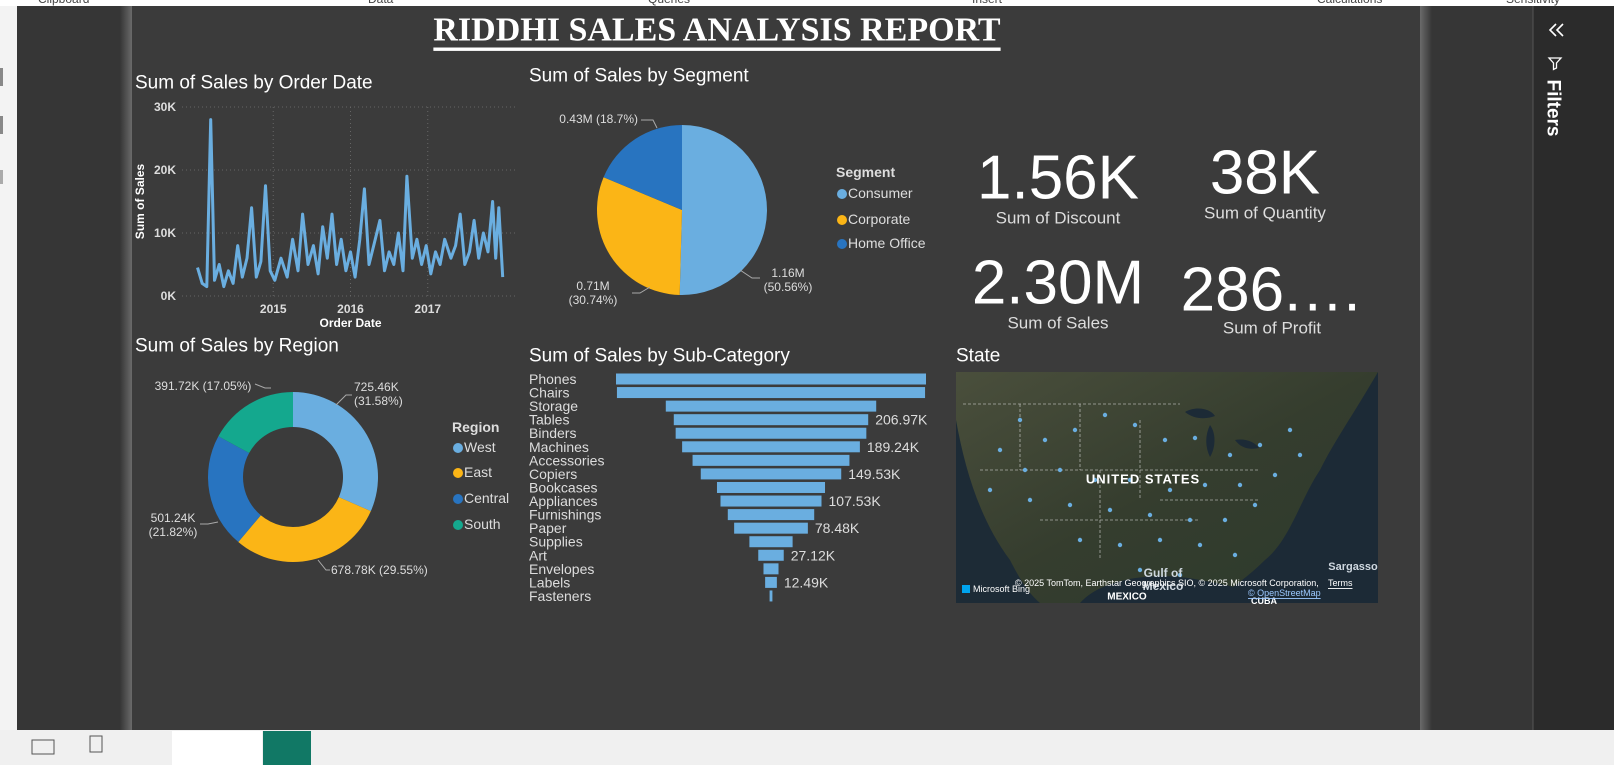 The height and width of the screenshot is (765, 1614). I want to click on ocean, so click(1172, 589).